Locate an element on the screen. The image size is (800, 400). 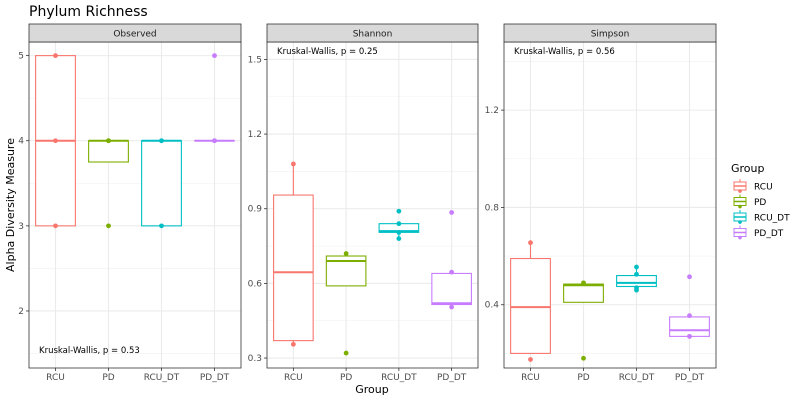
legend-label: PD is located at coordinates (760, 203).